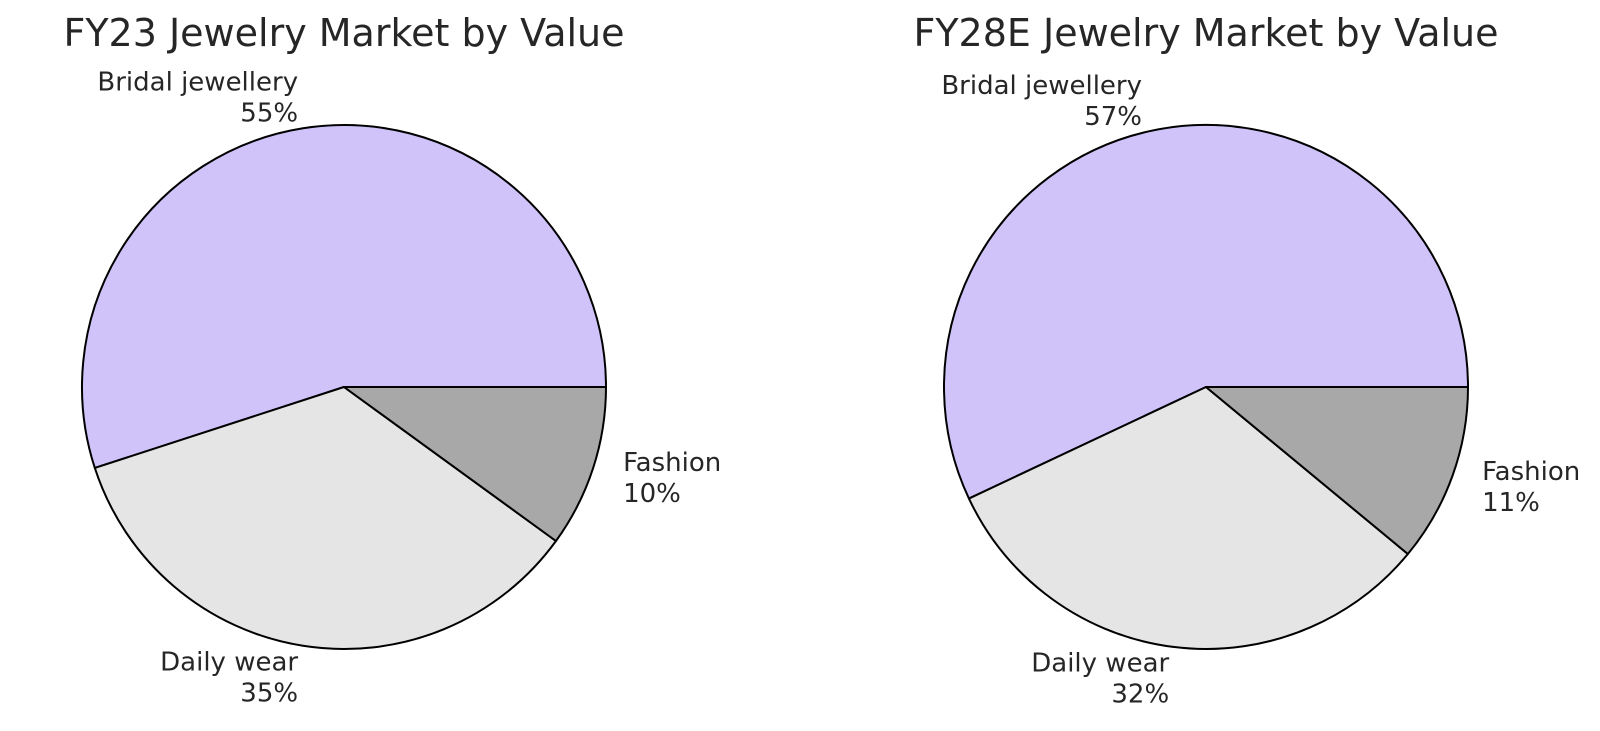 Image resolution: width=1600 pixels, height=731 pixels. Describe the element at coordinates (269, 693) in the screenshot. I see `slice-percent-daily-wear-fy23: 35%` at that location.